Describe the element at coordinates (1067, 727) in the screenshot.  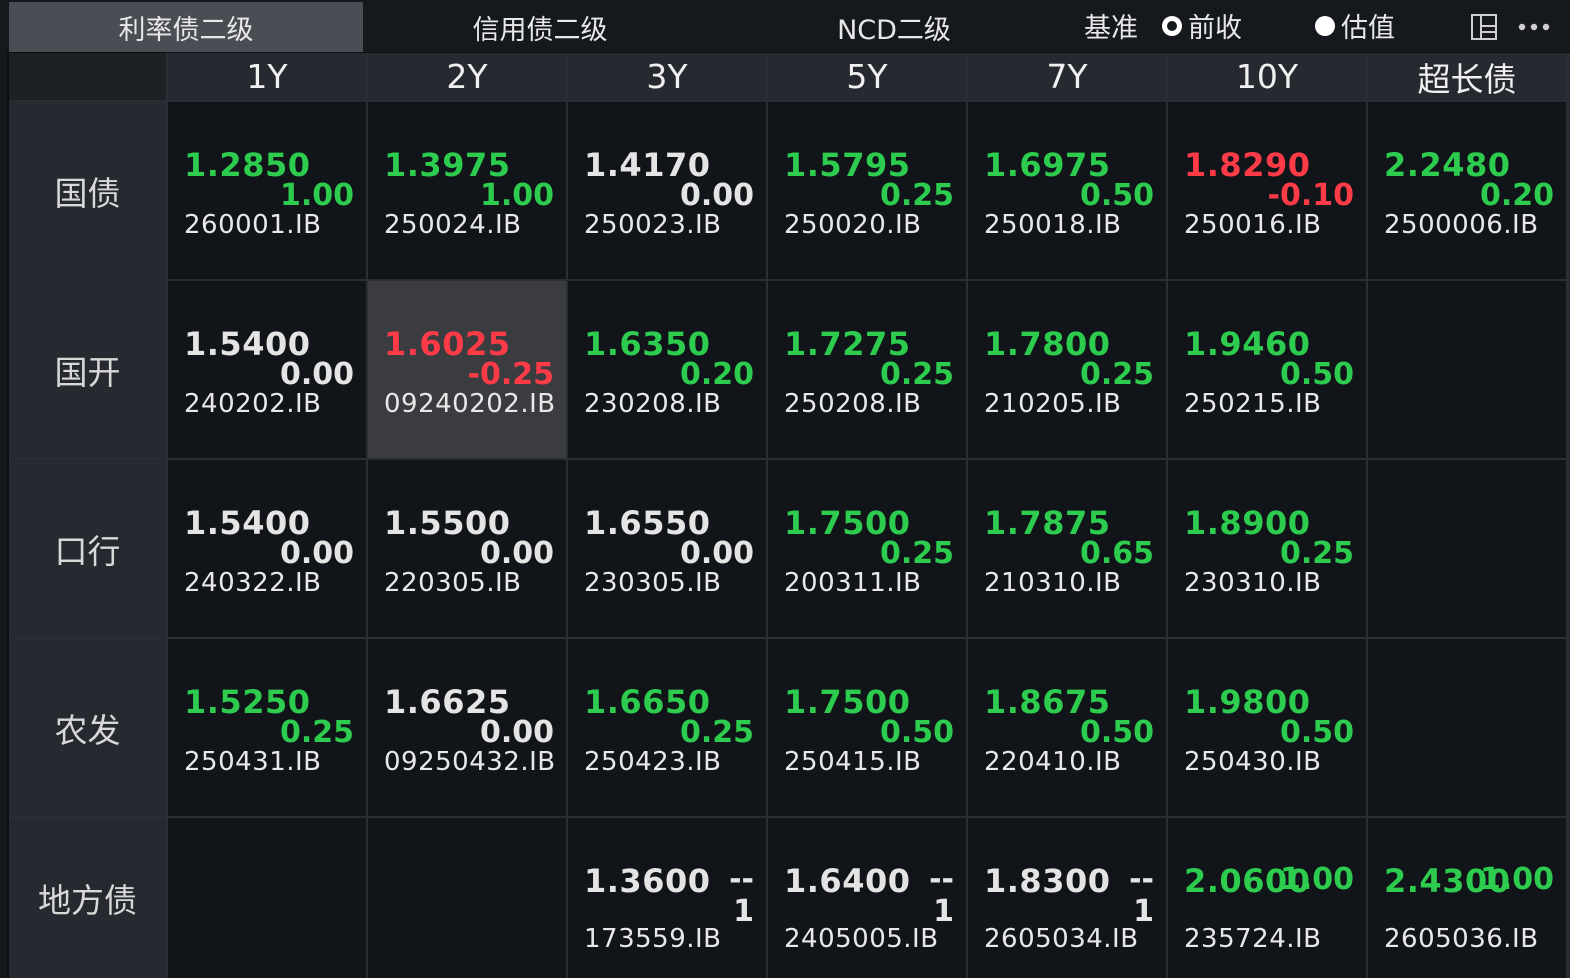
I see `bond-quote-cell: 1.8675 0.50 220410.IB` at that location.